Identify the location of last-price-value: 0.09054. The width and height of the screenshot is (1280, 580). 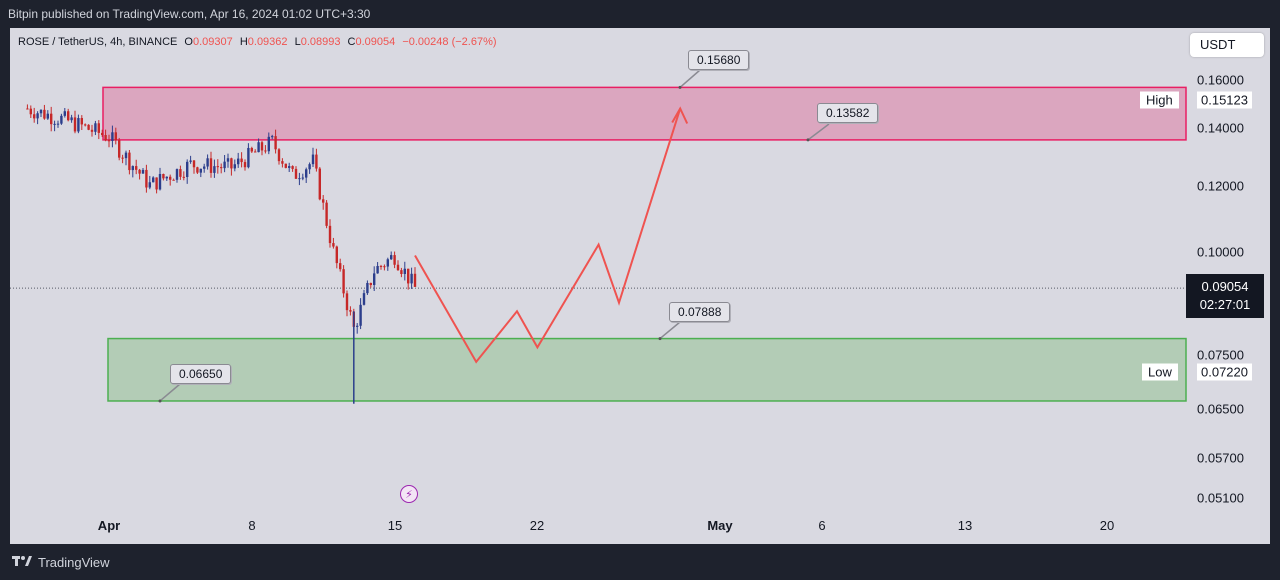
(1225, 286).